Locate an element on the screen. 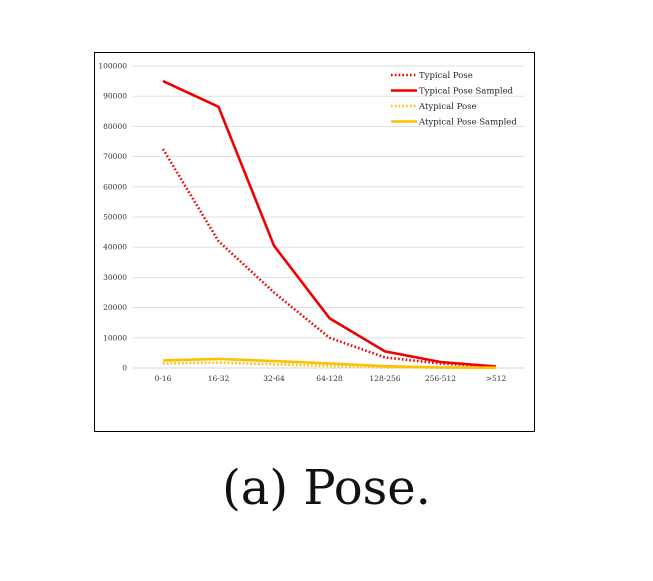 The height and width of the screenshot is (581, 653). y-tick-label: 10000 is located at coordinates (115, 337).